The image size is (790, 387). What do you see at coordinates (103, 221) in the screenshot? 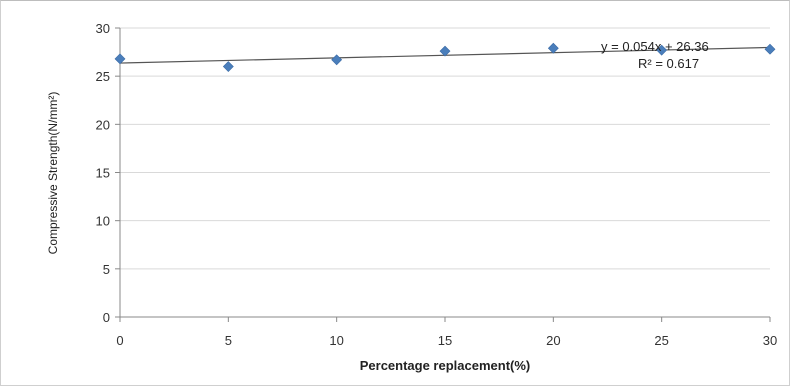
I see `y-tick-label-10: 10` at bounding box center [103, 221].